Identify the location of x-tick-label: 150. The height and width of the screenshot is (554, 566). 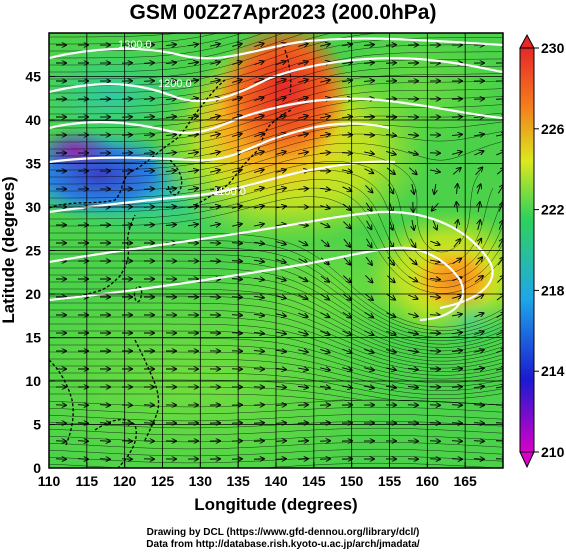
(352, 481).